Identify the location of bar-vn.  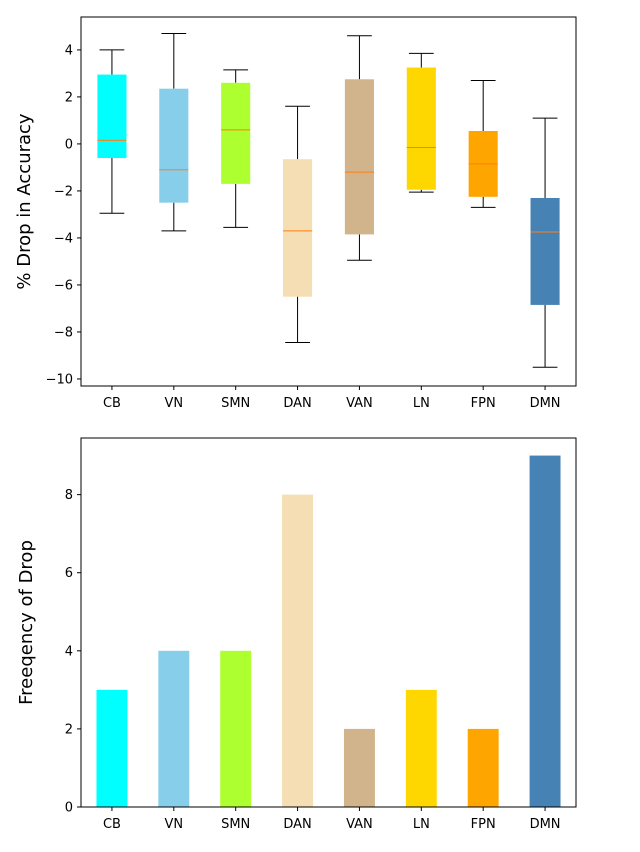
(174, 728).